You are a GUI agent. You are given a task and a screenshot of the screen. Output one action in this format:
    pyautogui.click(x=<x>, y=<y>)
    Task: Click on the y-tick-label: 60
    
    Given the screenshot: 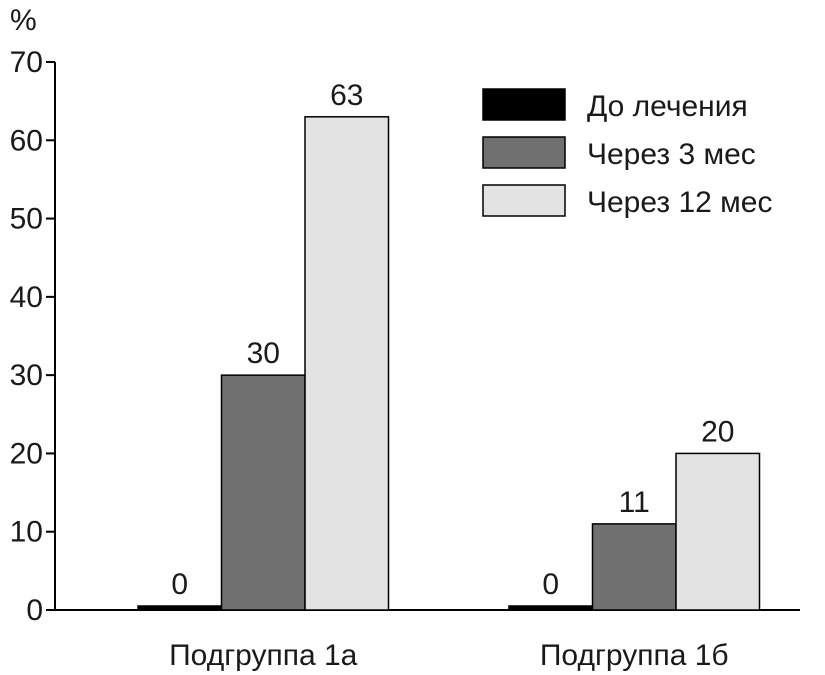 What is the action you would take?
    pyautogui.click(x=26, y=140)
    